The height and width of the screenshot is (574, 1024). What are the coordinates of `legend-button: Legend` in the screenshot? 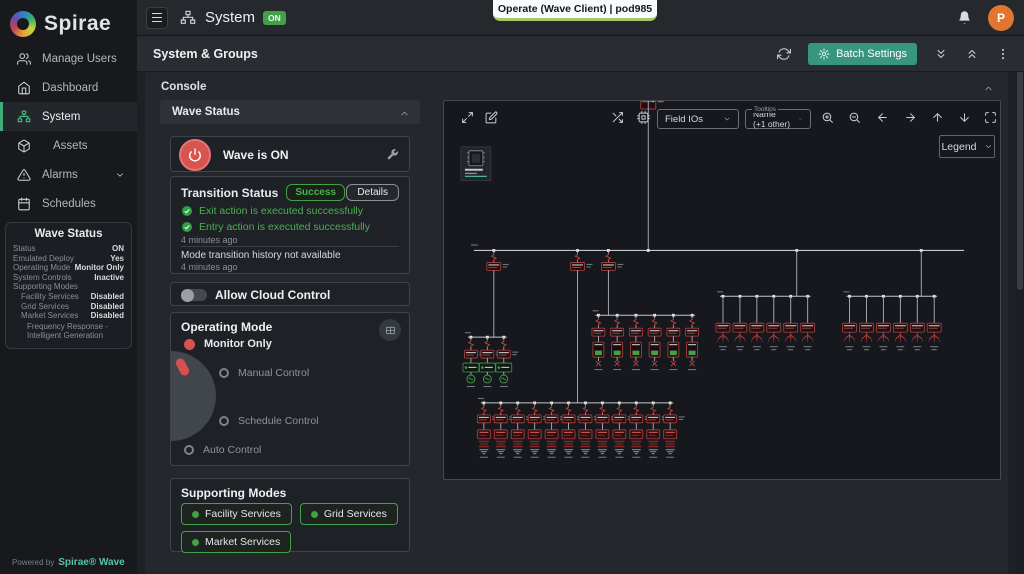 It's located at (967, 146).